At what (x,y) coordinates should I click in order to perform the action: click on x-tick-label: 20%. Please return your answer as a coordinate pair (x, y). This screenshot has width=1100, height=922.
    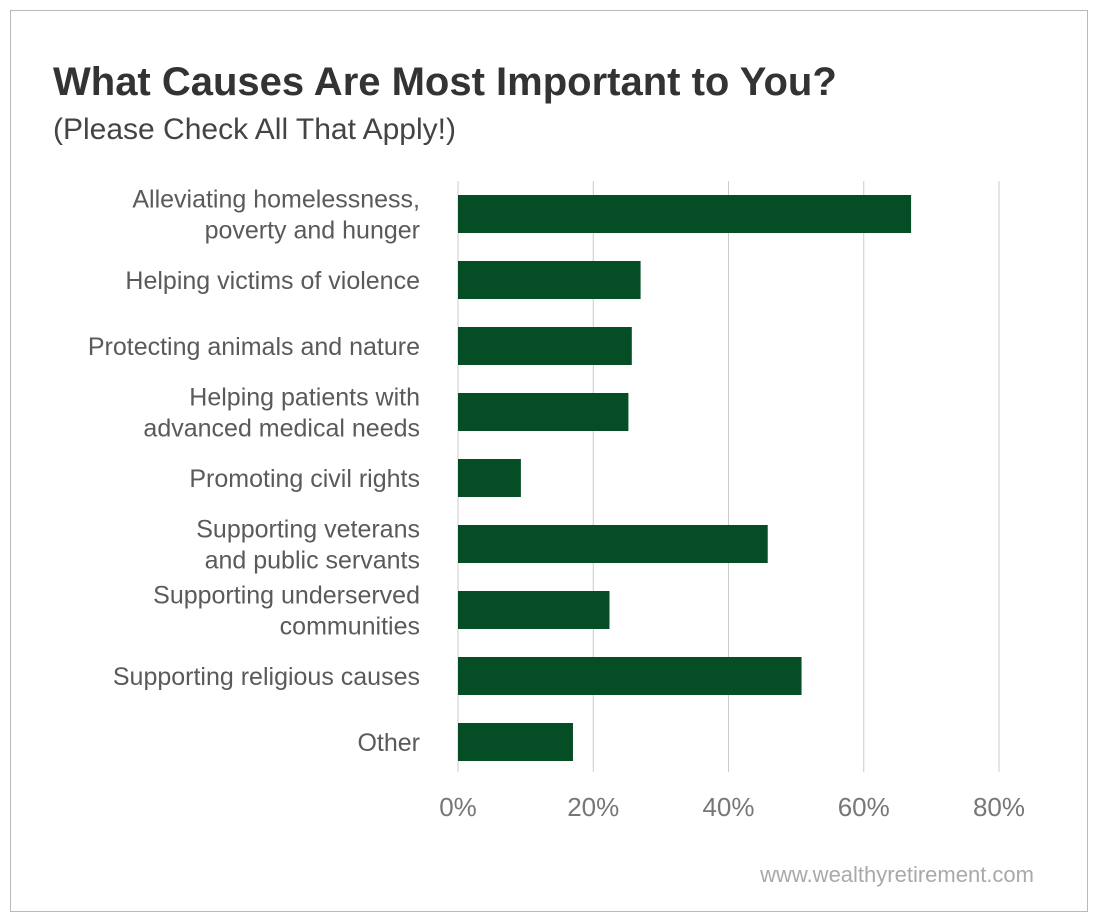
    Looking at the image, I should click on (593, 807).